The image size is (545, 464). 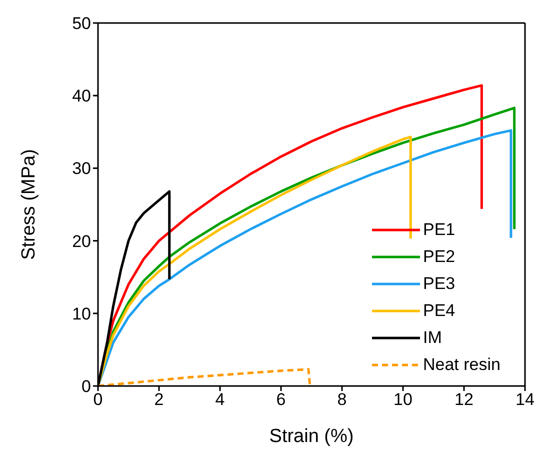 I want to click on x-tick-label: 2, so click(x=159, y=400).